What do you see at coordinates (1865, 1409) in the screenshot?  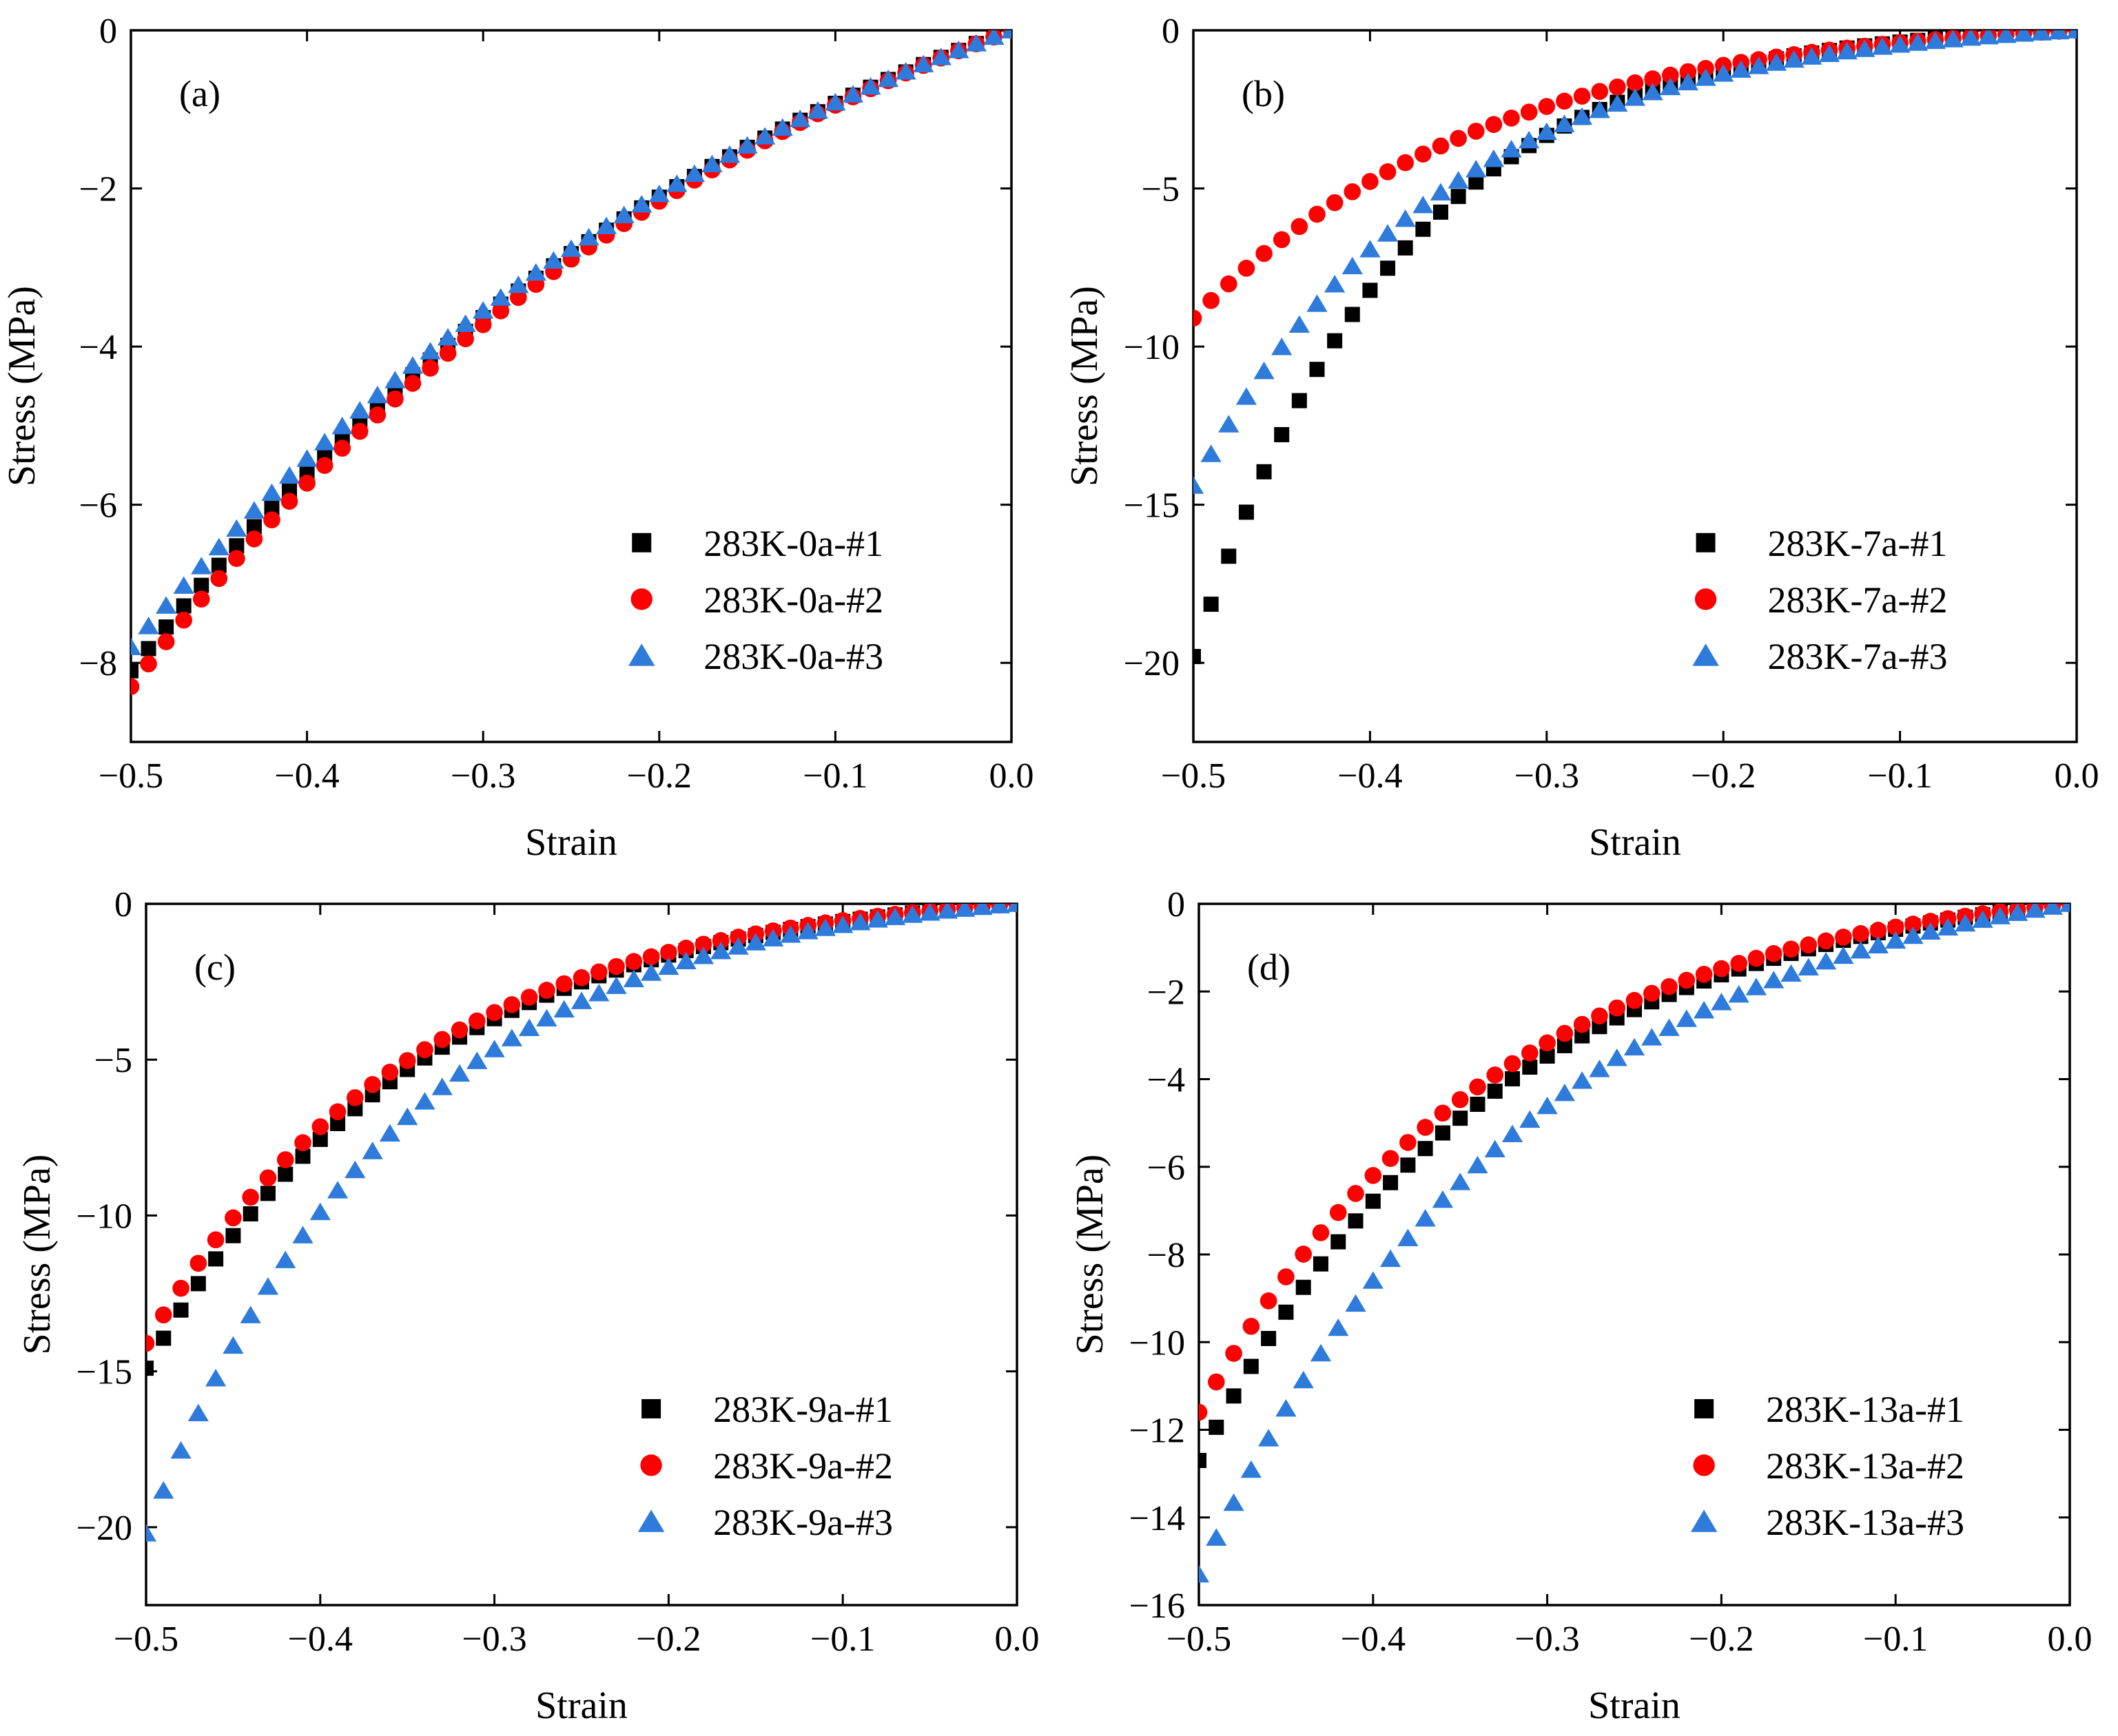 I see `legend-label: 283K-13a-#1` at bounding box center [1865, 1409].